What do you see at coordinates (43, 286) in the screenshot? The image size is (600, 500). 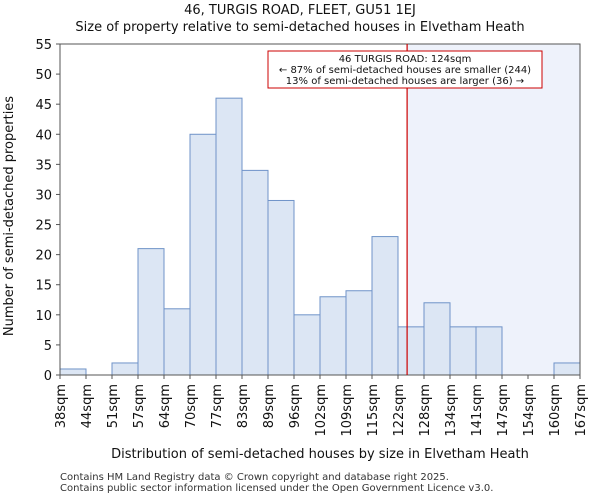 I see `y-tick-label-15: 15` at bounding box center [43, 286].